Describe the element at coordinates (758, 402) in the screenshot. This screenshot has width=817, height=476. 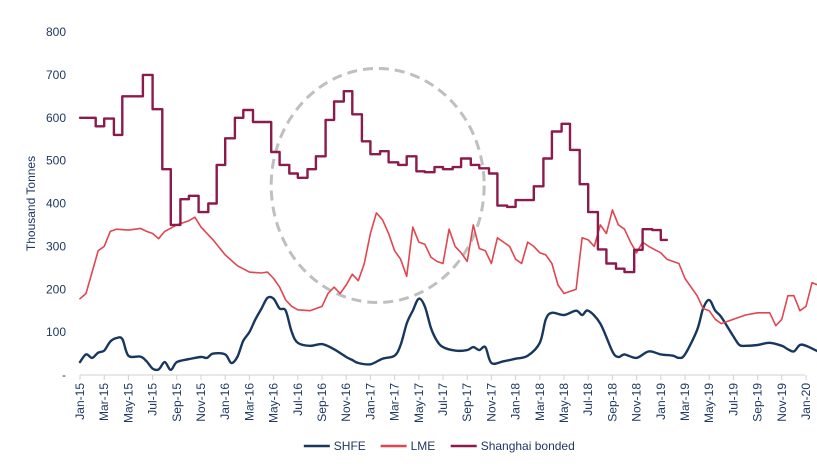
I see `x-tick-label: Sep-19` at that location.